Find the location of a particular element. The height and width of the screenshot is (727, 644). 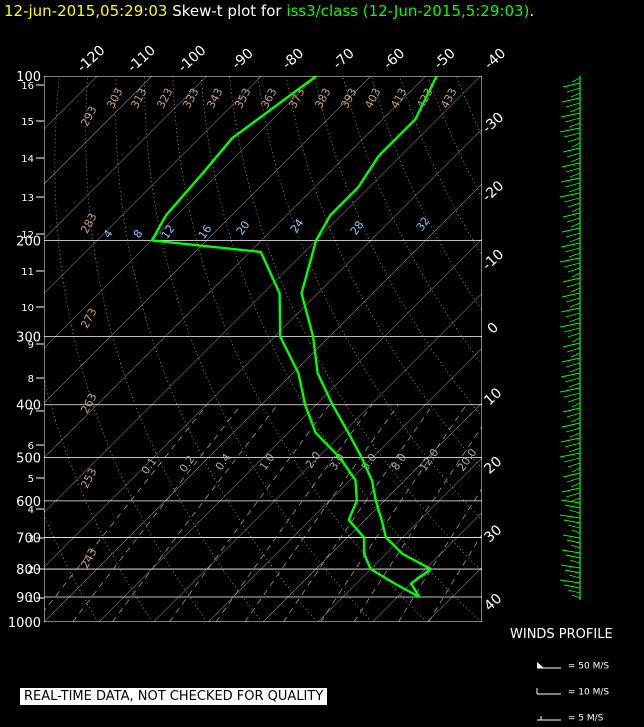

wind-legend-5: = 5 M/S is located at coordinates (570, 718).